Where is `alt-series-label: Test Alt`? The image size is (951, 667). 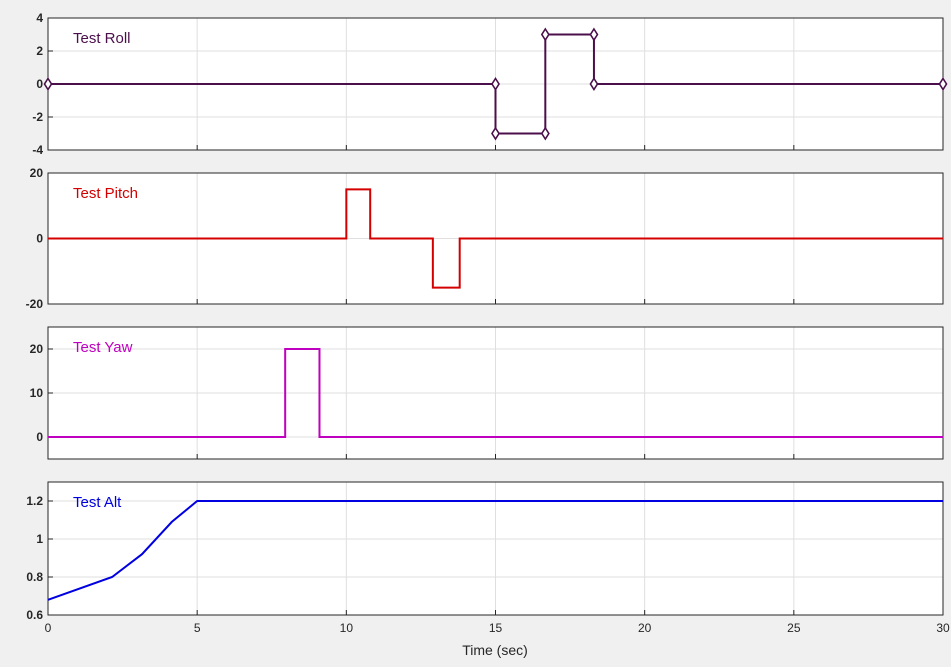 alt-series-label: Test Alt is located at coordinates (97, 502).